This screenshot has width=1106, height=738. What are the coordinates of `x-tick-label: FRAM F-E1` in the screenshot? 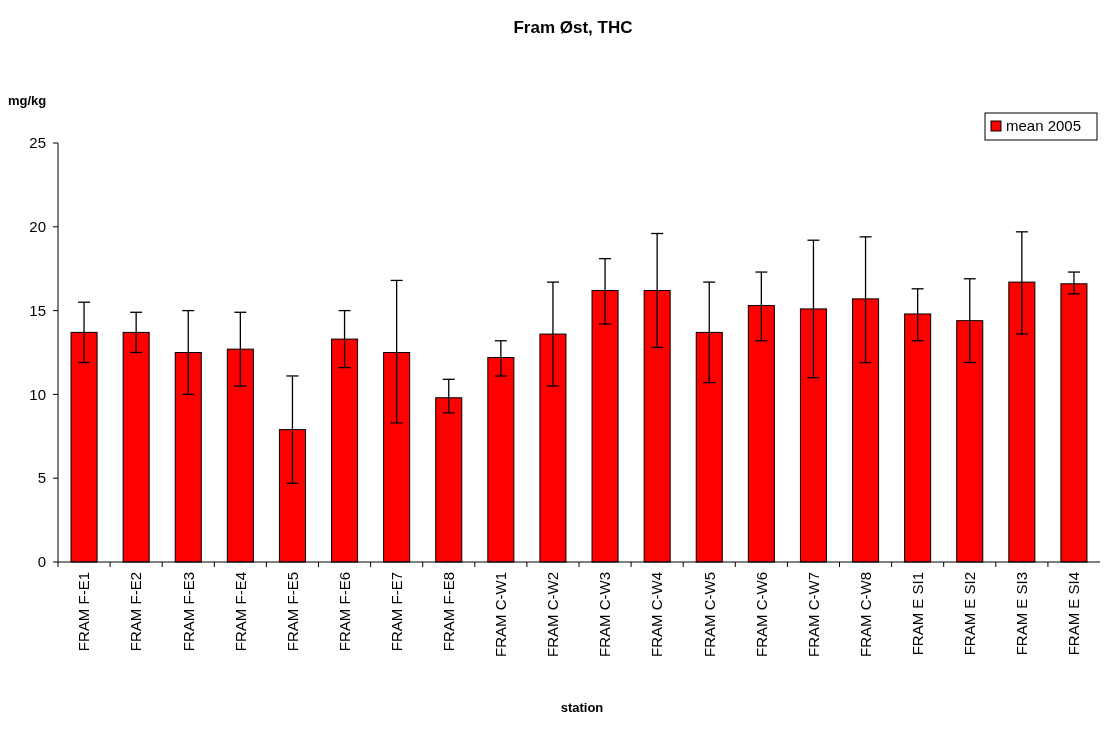 It's located at (84, 612).